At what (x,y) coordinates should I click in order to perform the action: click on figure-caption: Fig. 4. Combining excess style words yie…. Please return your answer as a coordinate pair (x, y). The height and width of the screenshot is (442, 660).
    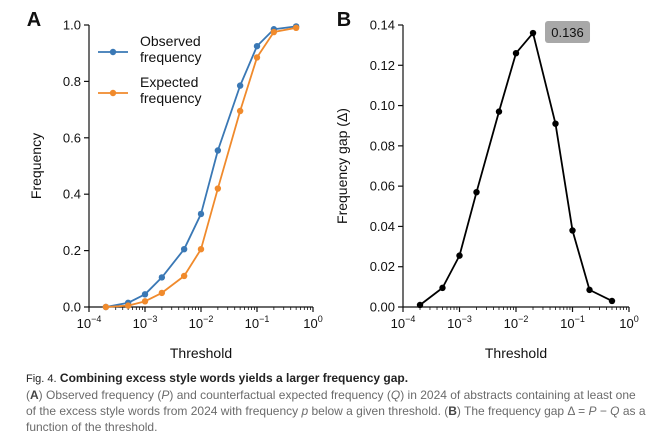
    Looking at the image, I should click on (336, 402).